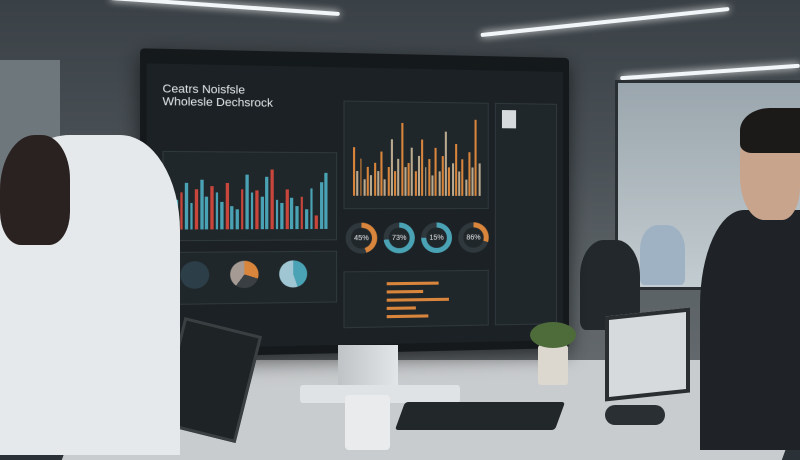 The width and height of the screenshot is (800, 460). Describe the element at coordinates (35, 190) in the screenshot. I see `foreground-woman-hair` at that location.